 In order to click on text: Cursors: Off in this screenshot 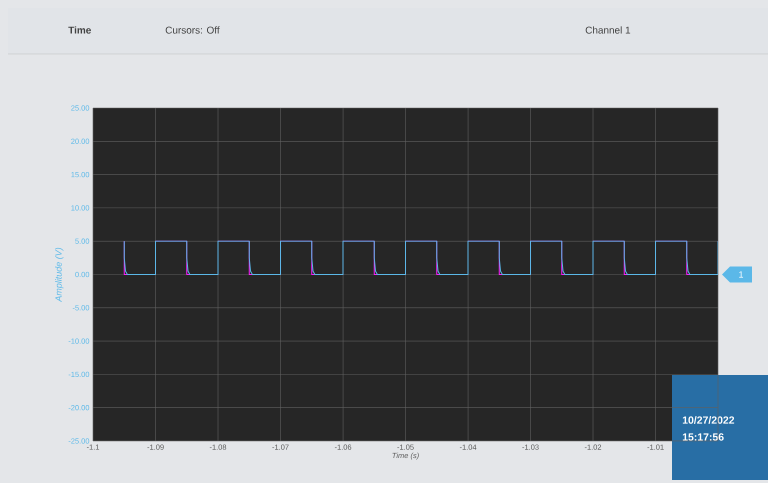, I will do `click(193, 30)`.